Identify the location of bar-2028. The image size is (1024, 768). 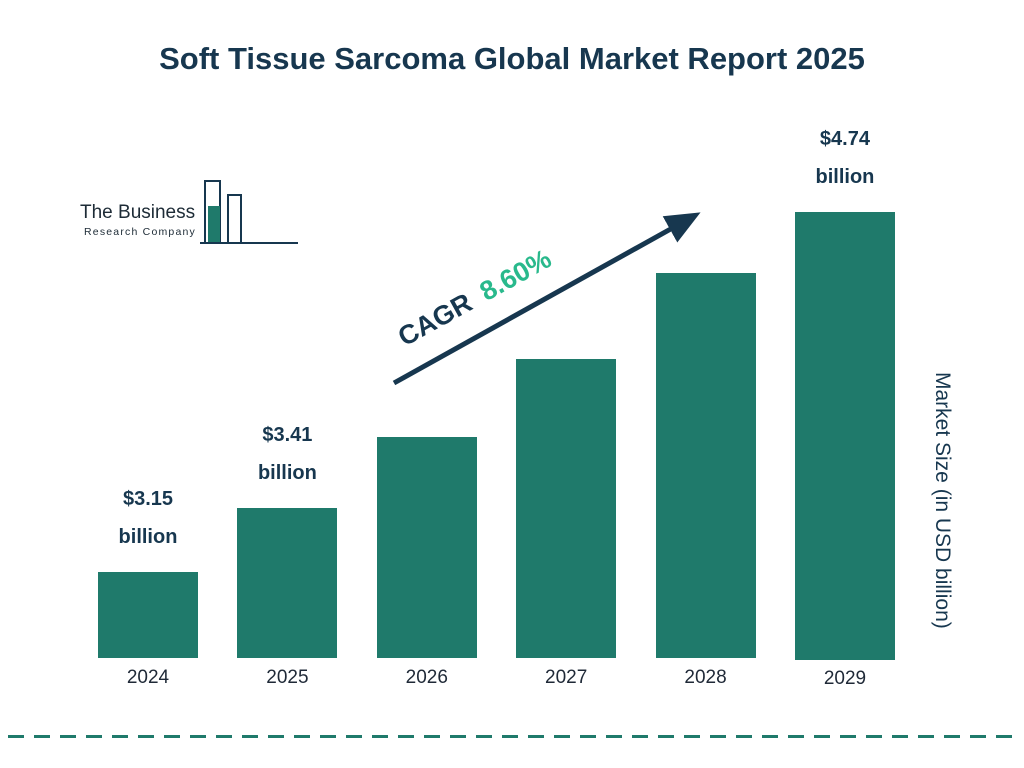
(705, 465).